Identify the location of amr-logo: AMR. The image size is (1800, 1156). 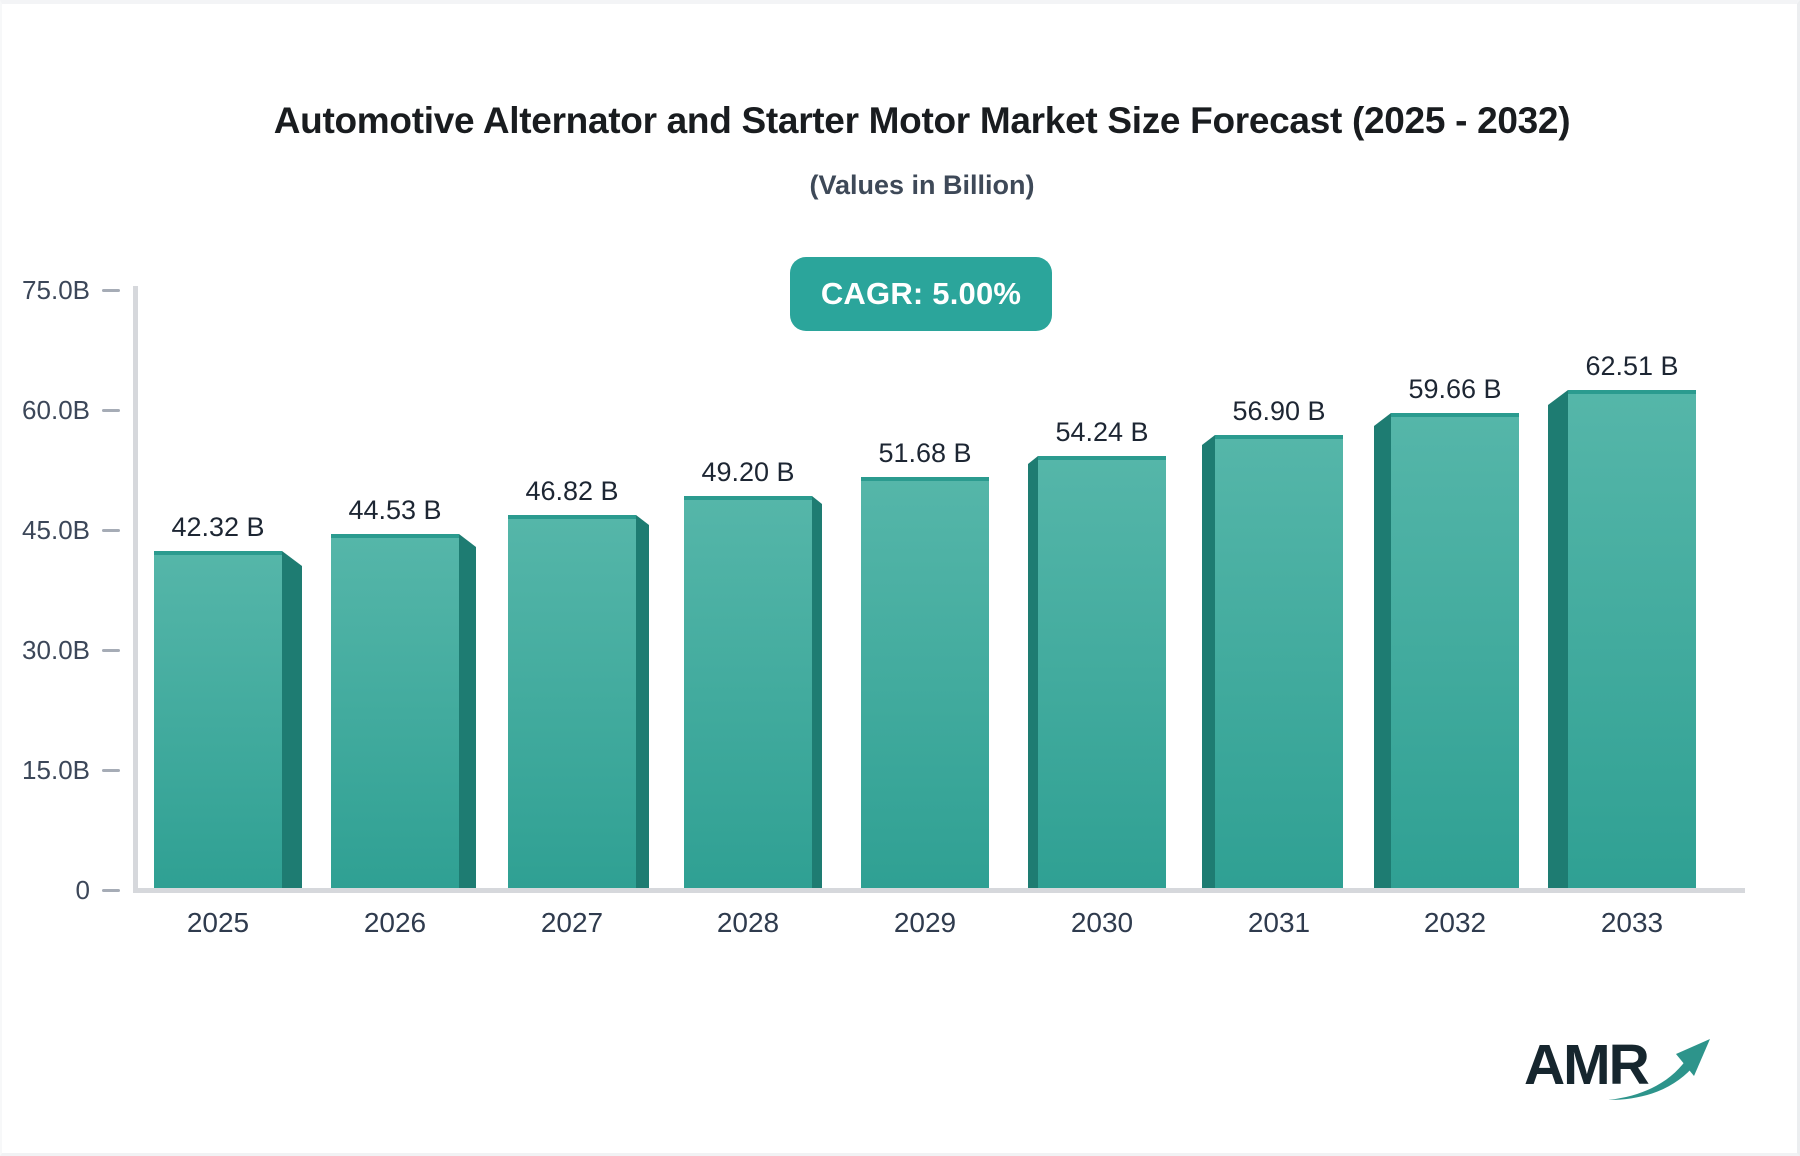
(1629, 1074).